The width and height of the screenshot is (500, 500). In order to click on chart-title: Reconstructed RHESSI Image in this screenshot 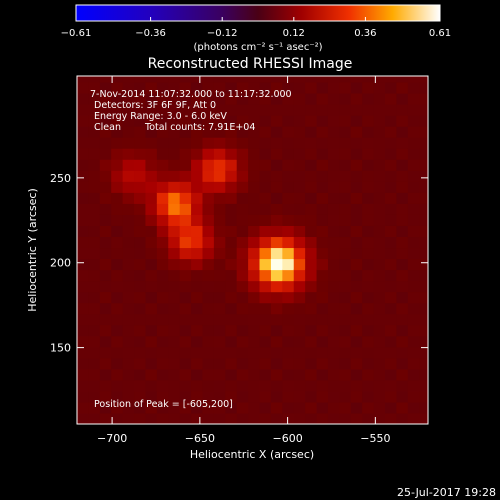, I will do `click(250, 64)`.